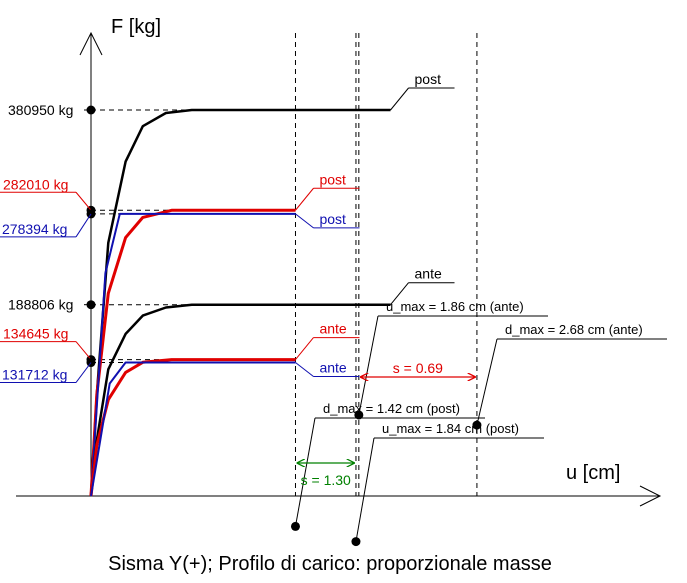 The image size is (687, 583). Describe the element at coordinates (455, 306) in the screenshot. I see `marker-label-0: u_max = 1.86 cm (ante)` at that location.